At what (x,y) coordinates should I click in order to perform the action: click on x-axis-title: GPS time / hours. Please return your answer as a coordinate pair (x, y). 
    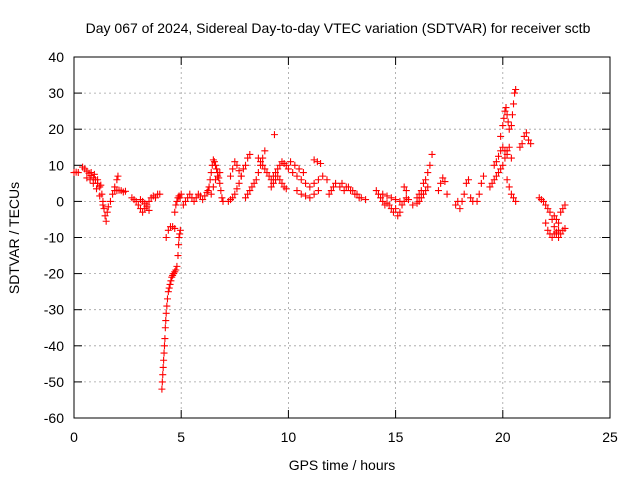
    Looking at the image, I should click on (342, 465).